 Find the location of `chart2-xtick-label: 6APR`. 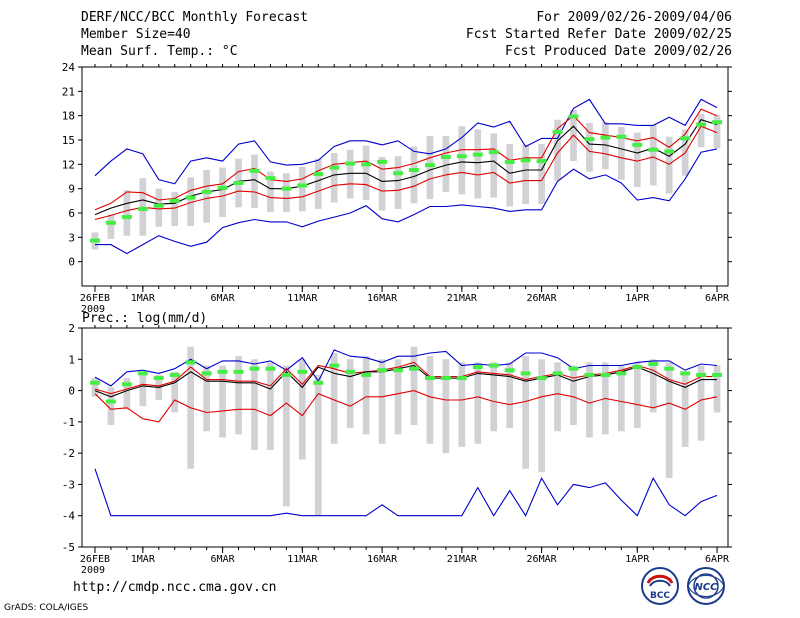

chart2-xtick-label: 6APR is located at coordinates (717, 559).